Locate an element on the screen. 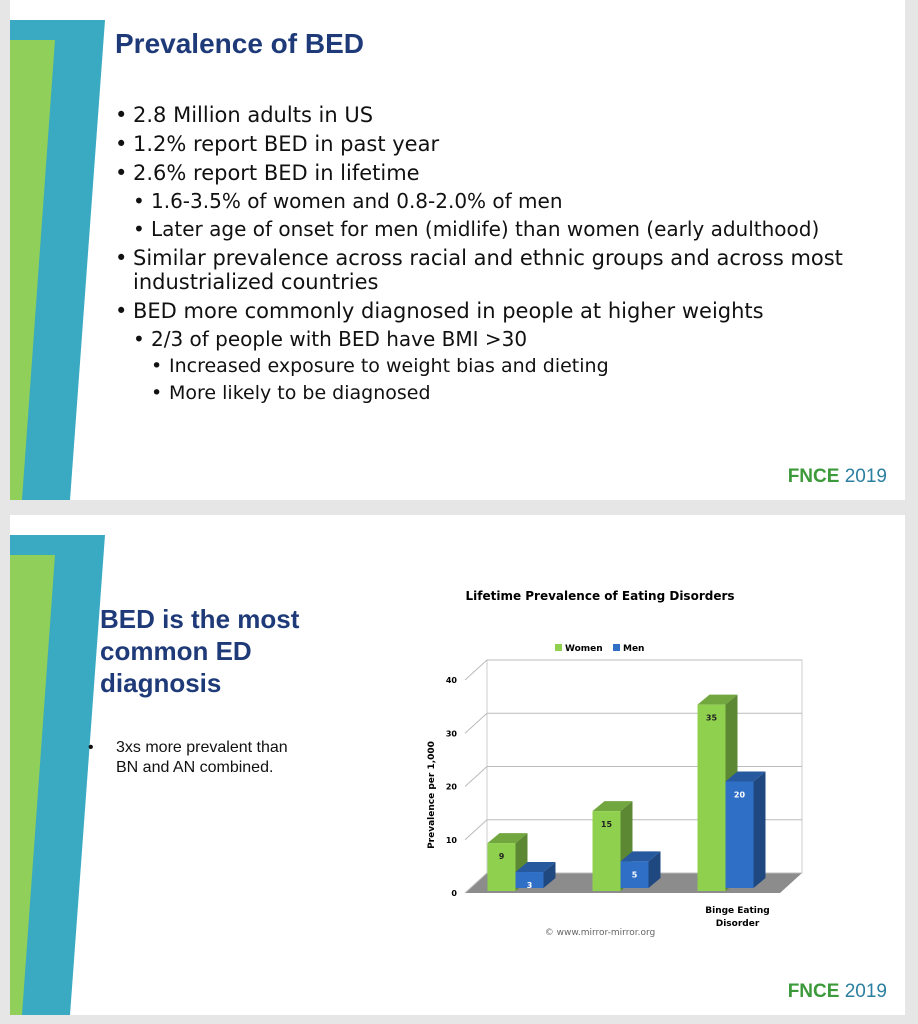  chart-title: Lifetime Prevalence of Eating Disorders is located at coordinates (599, 596).